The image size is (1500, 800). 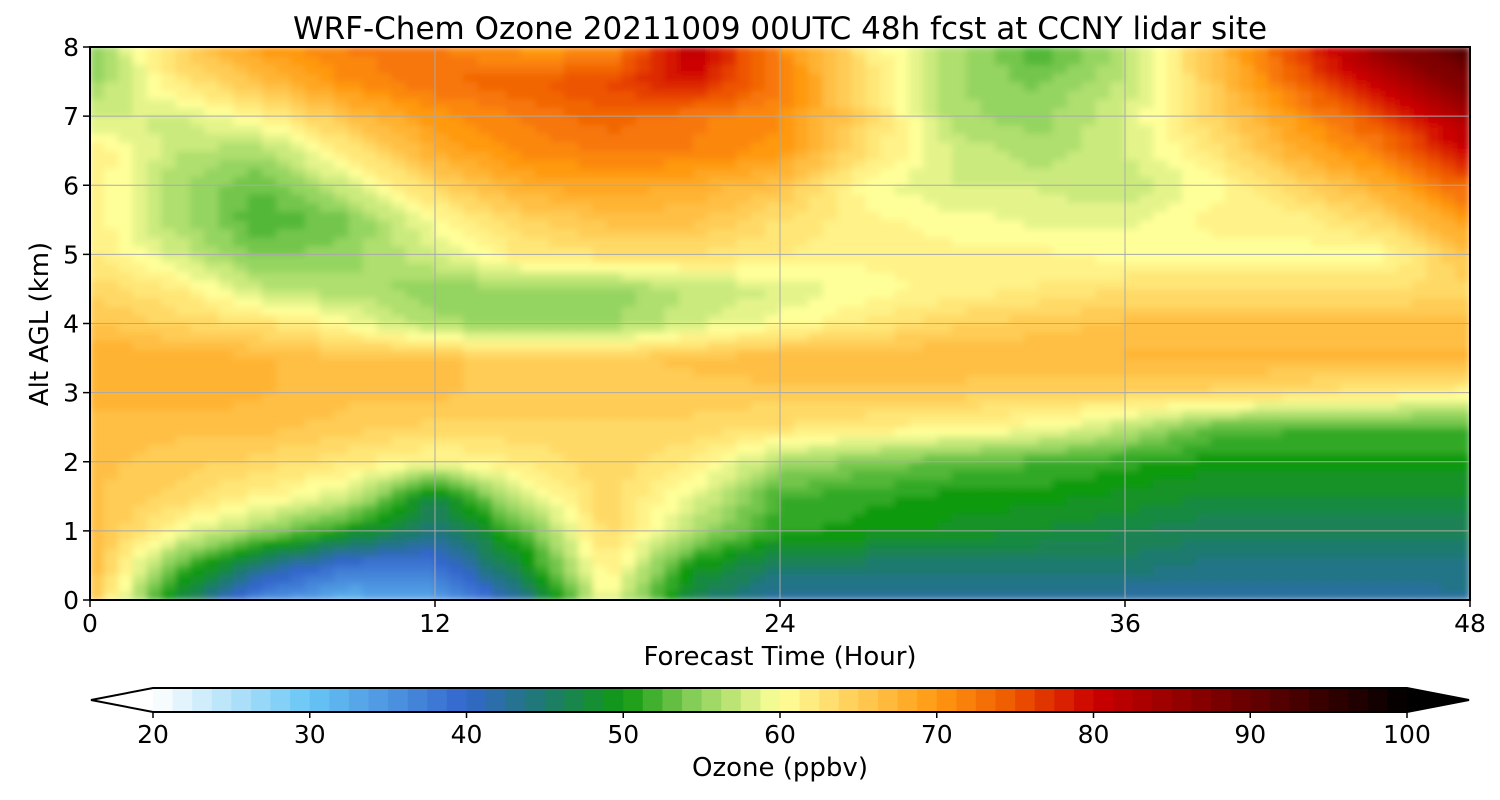 I want to click on colorbar-ticks: 20 30 40 50 60 70 80 90 100, so click(x=784, y=730).